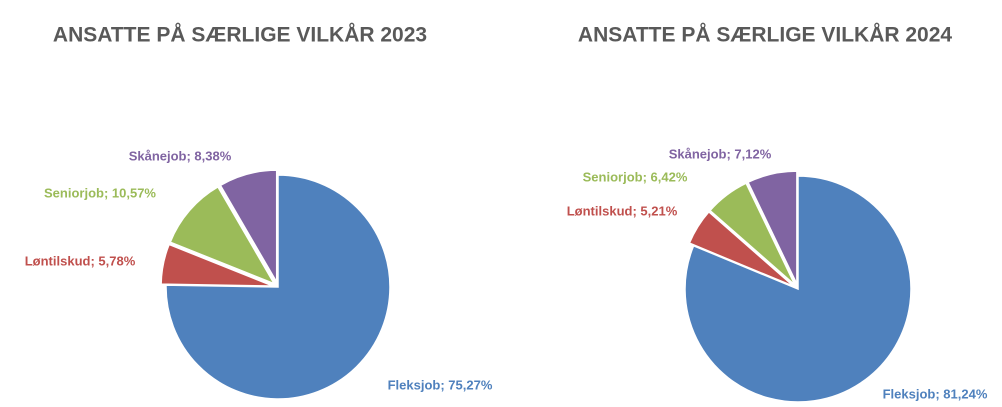 This screenshot has height=407, width=1002. Describe the element at coordinates (622, 210) in the screenshot. I see `data-label: Løntilskud; 5,21%` at that location.